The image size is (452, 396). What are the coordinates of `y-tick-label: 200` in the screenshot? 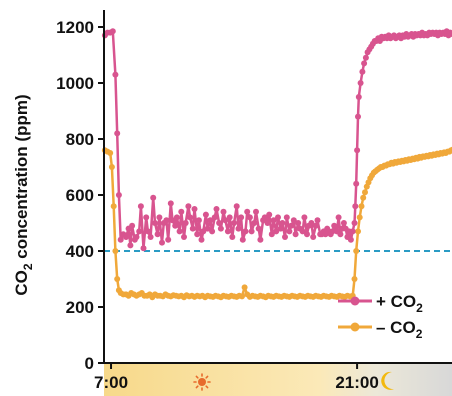 It's located at (80, 307).